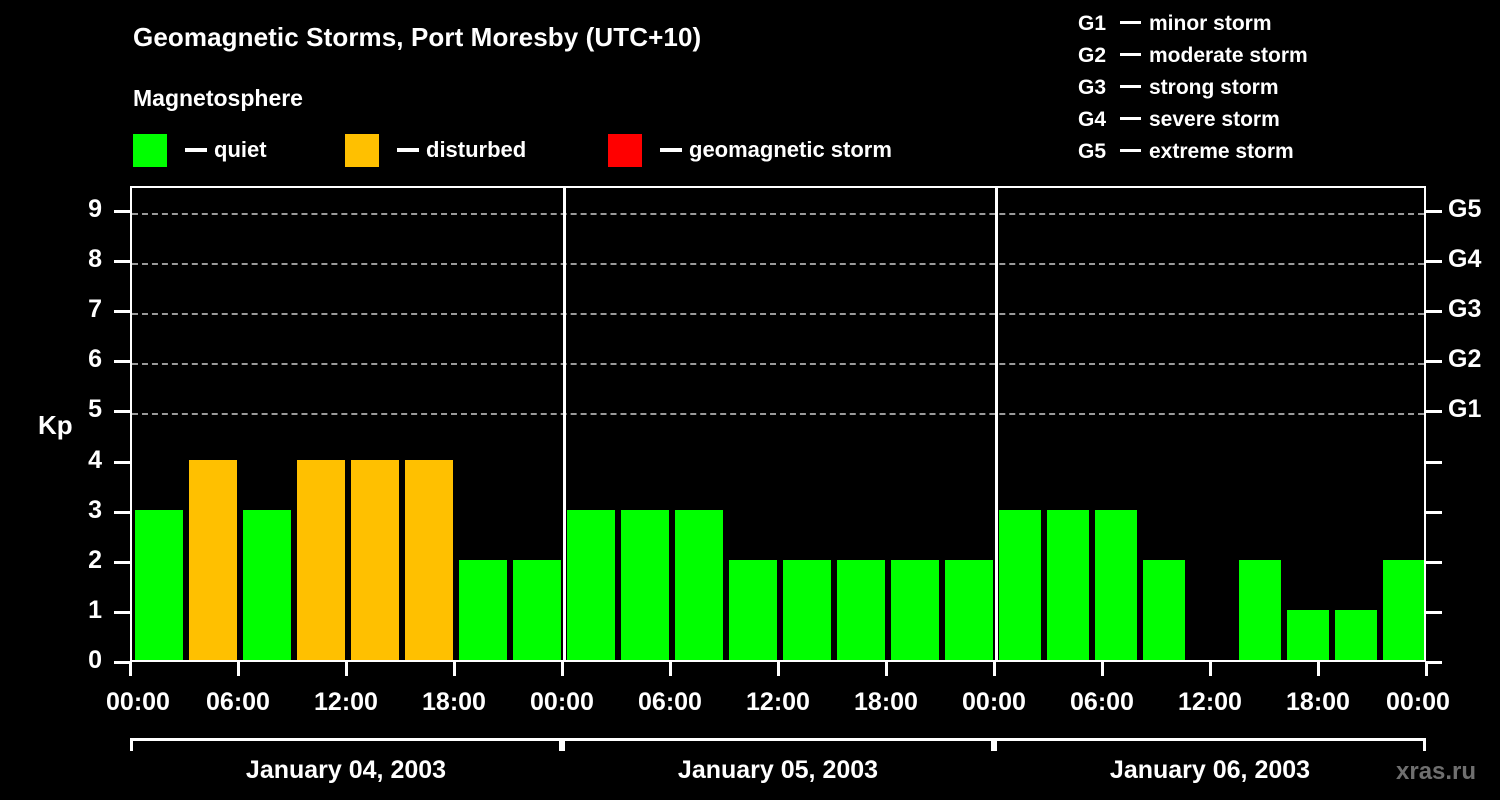 The image size is (1500, 800). I want to click on legend-swatch-quiet, so click(150, 150).